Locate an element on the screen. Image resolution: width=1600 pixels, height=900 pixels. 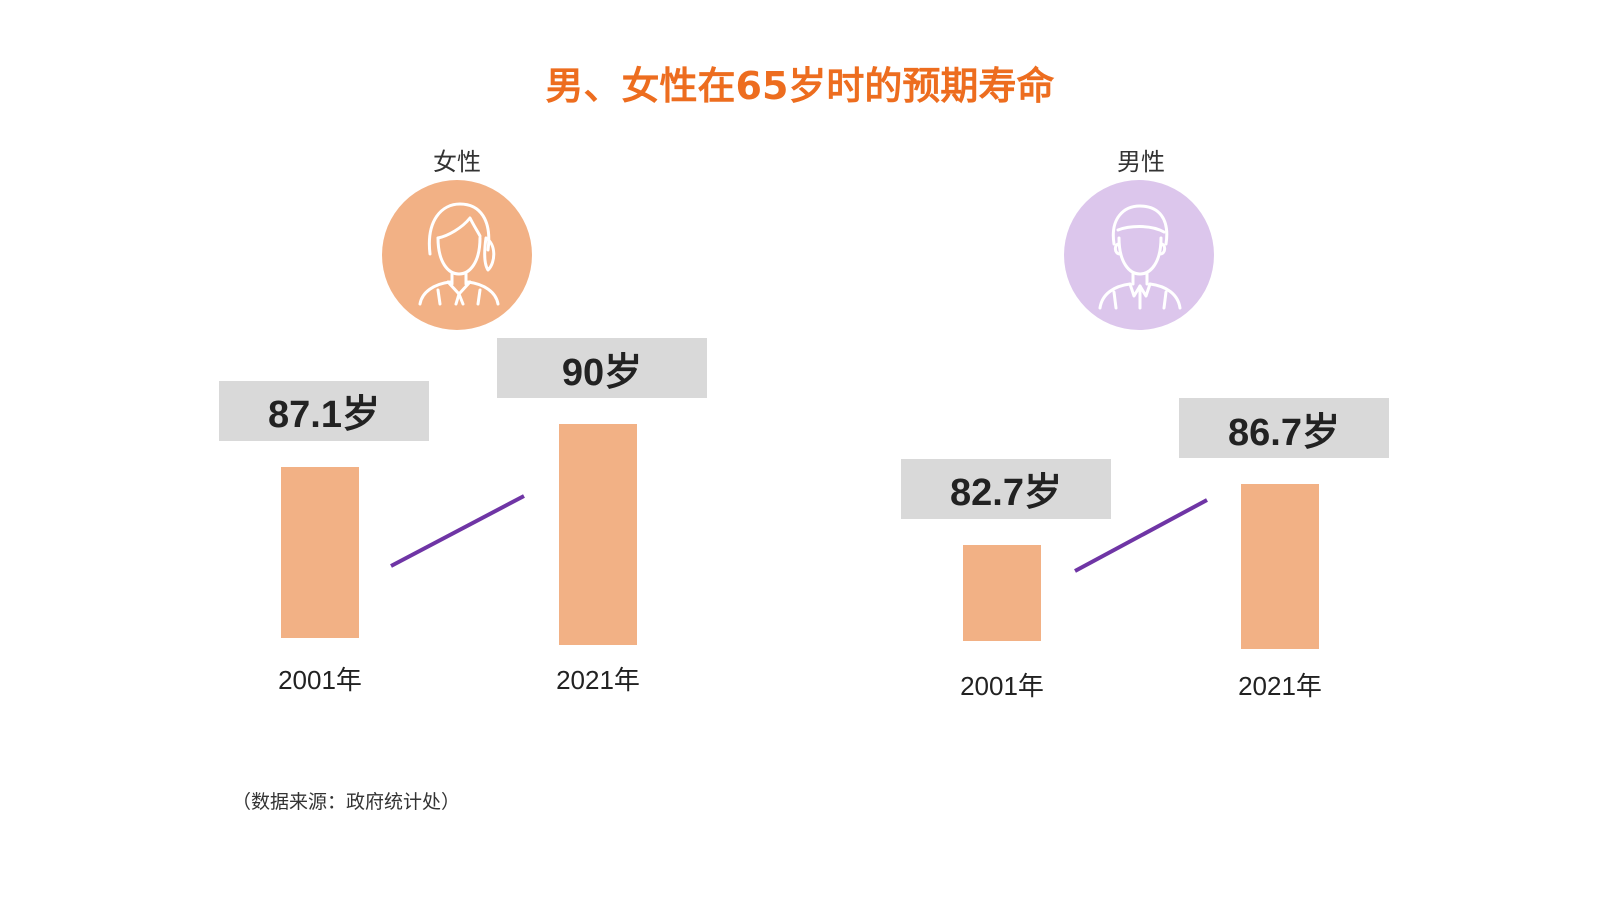
panel-label-male: 男性 is located at coordinates (1141, 162).